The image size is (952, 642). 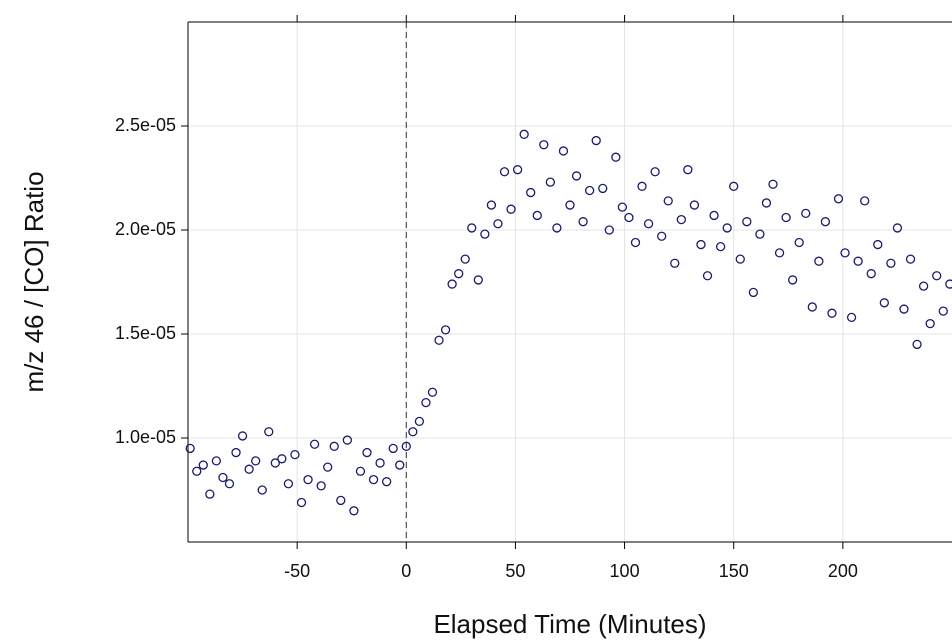 I want to click on y-tick-label: 2.0e-05, so click(x=145, y=229).